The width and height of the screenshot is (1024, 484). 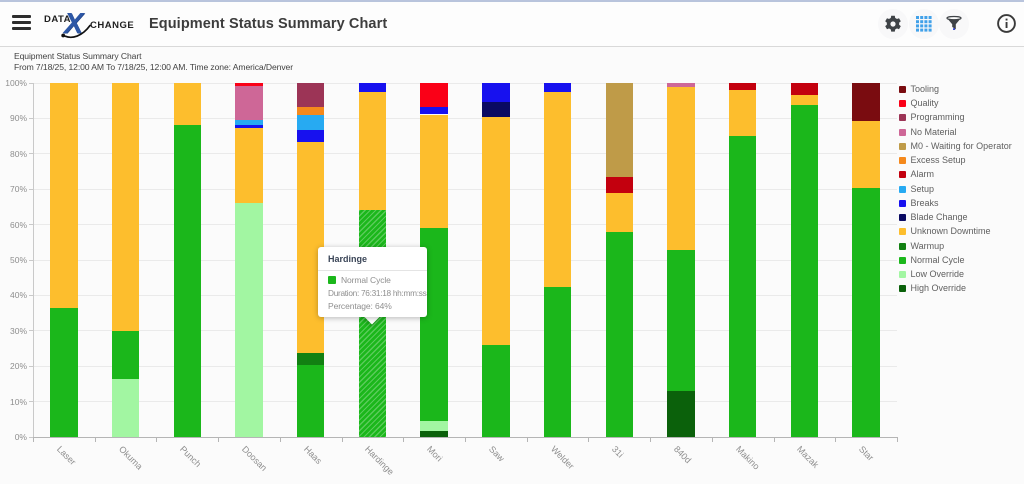 I want to click on bar-segment-doosan-quality, so click(x=249, y=85).